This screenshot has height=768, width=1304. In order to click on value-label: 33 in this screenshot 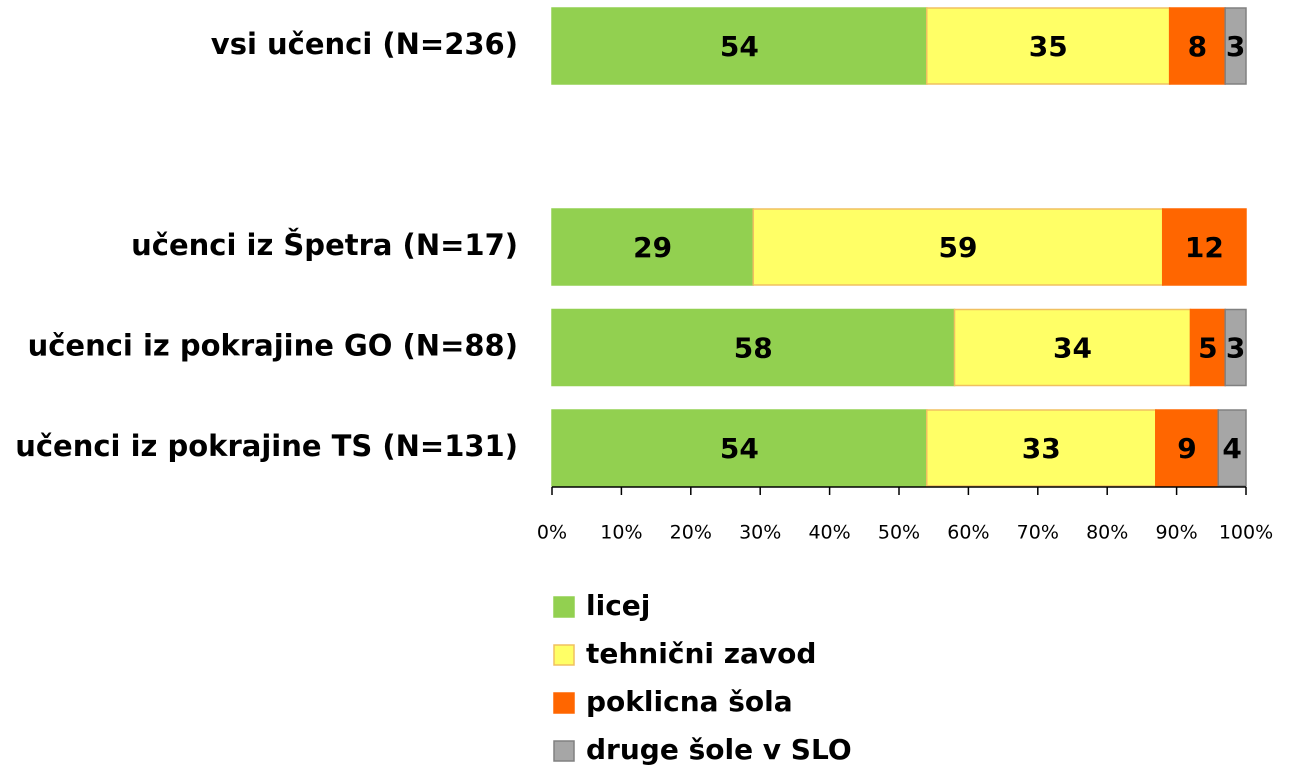, I will do `click(1041, 448)`.